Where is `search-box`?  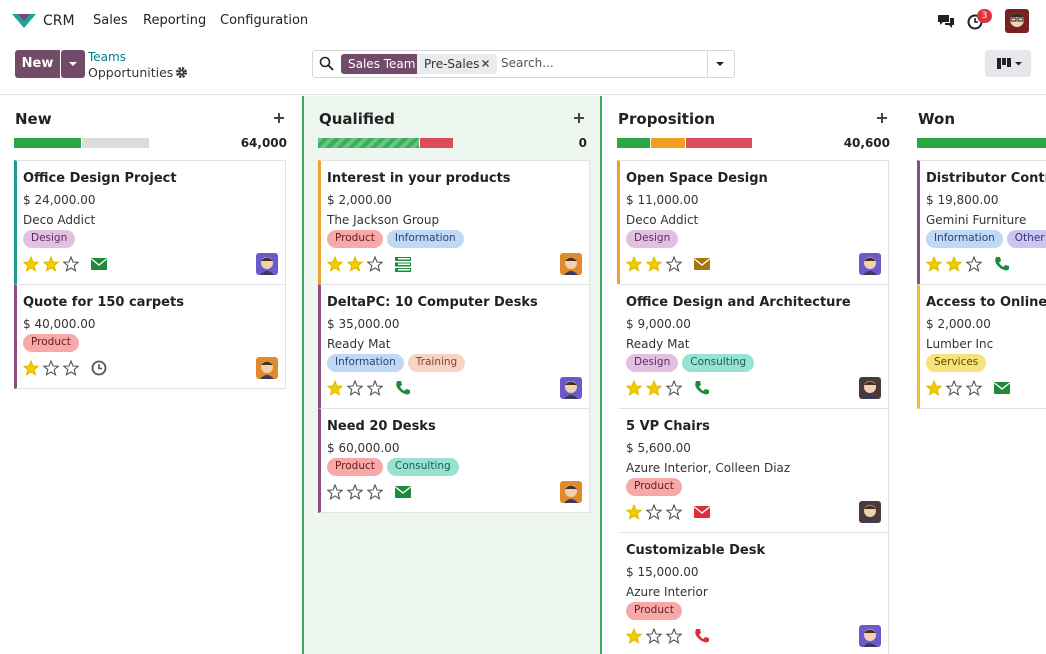
search-box is located at coordinates (523, 64).